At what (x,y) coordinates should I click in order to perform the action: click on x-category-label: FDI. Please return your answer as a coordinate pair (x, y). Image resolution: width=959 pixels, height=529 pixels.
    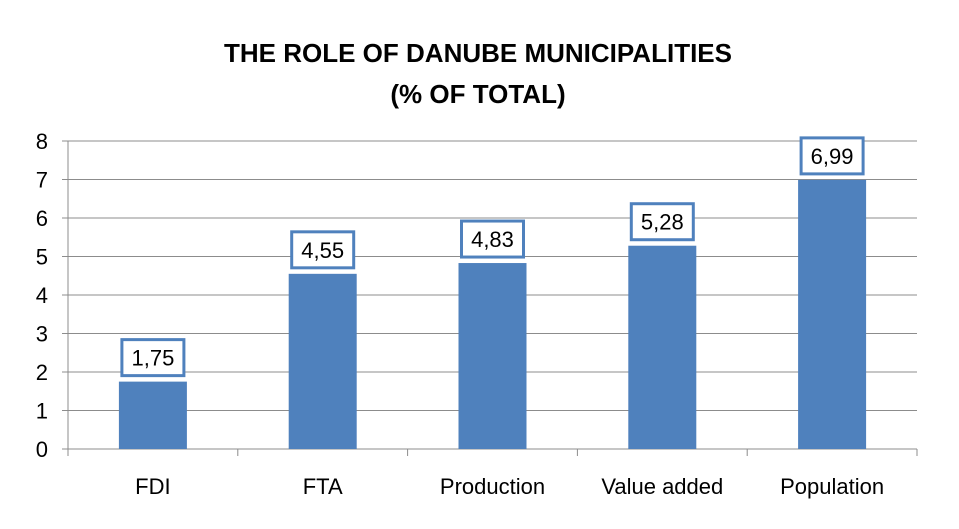
    Looking at the image, I should click on (152, 486).